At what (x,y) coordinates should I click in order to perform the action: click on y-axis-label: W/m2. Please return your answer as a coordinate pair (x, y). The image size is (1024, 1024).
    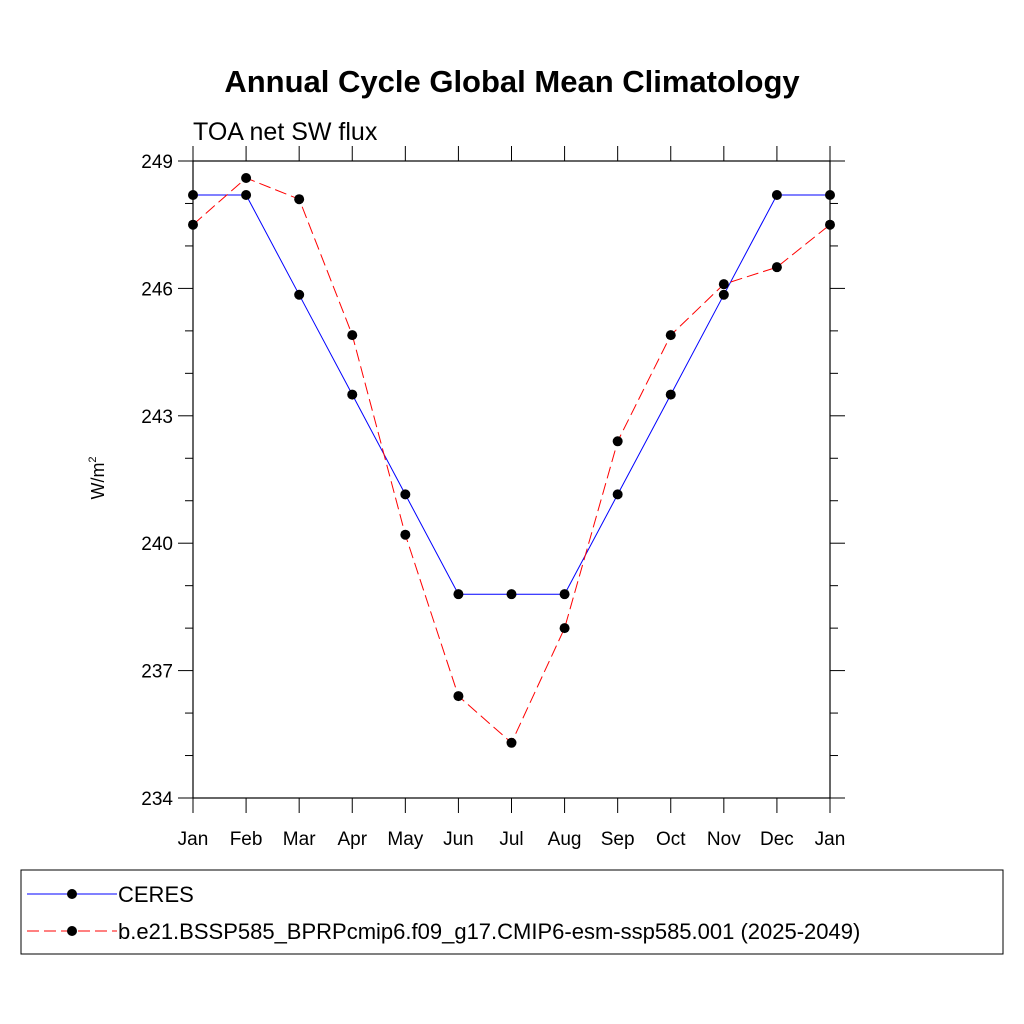
    Looking at the image, I should click on (97, 477).